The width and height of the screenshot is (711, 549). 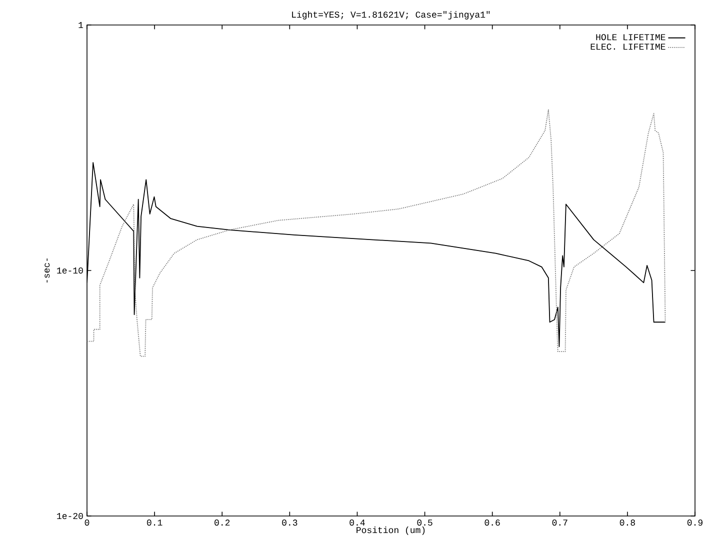 I want to click on x-tick-label: 0.3, so click(x=290, y=523).